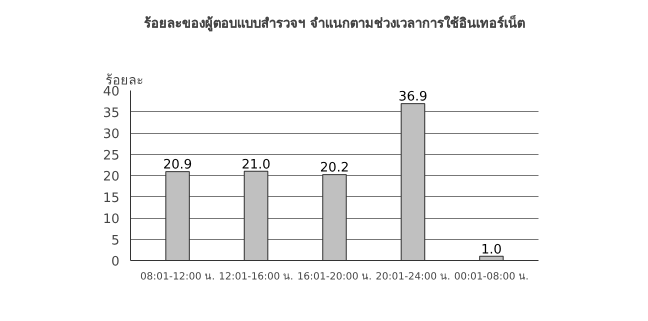 This screenshot has width=648, height=321. What do you see at coordinates (111, 92) in the screenshot?
I see `y-tick-label: 40` at bounding box center [111, 92].